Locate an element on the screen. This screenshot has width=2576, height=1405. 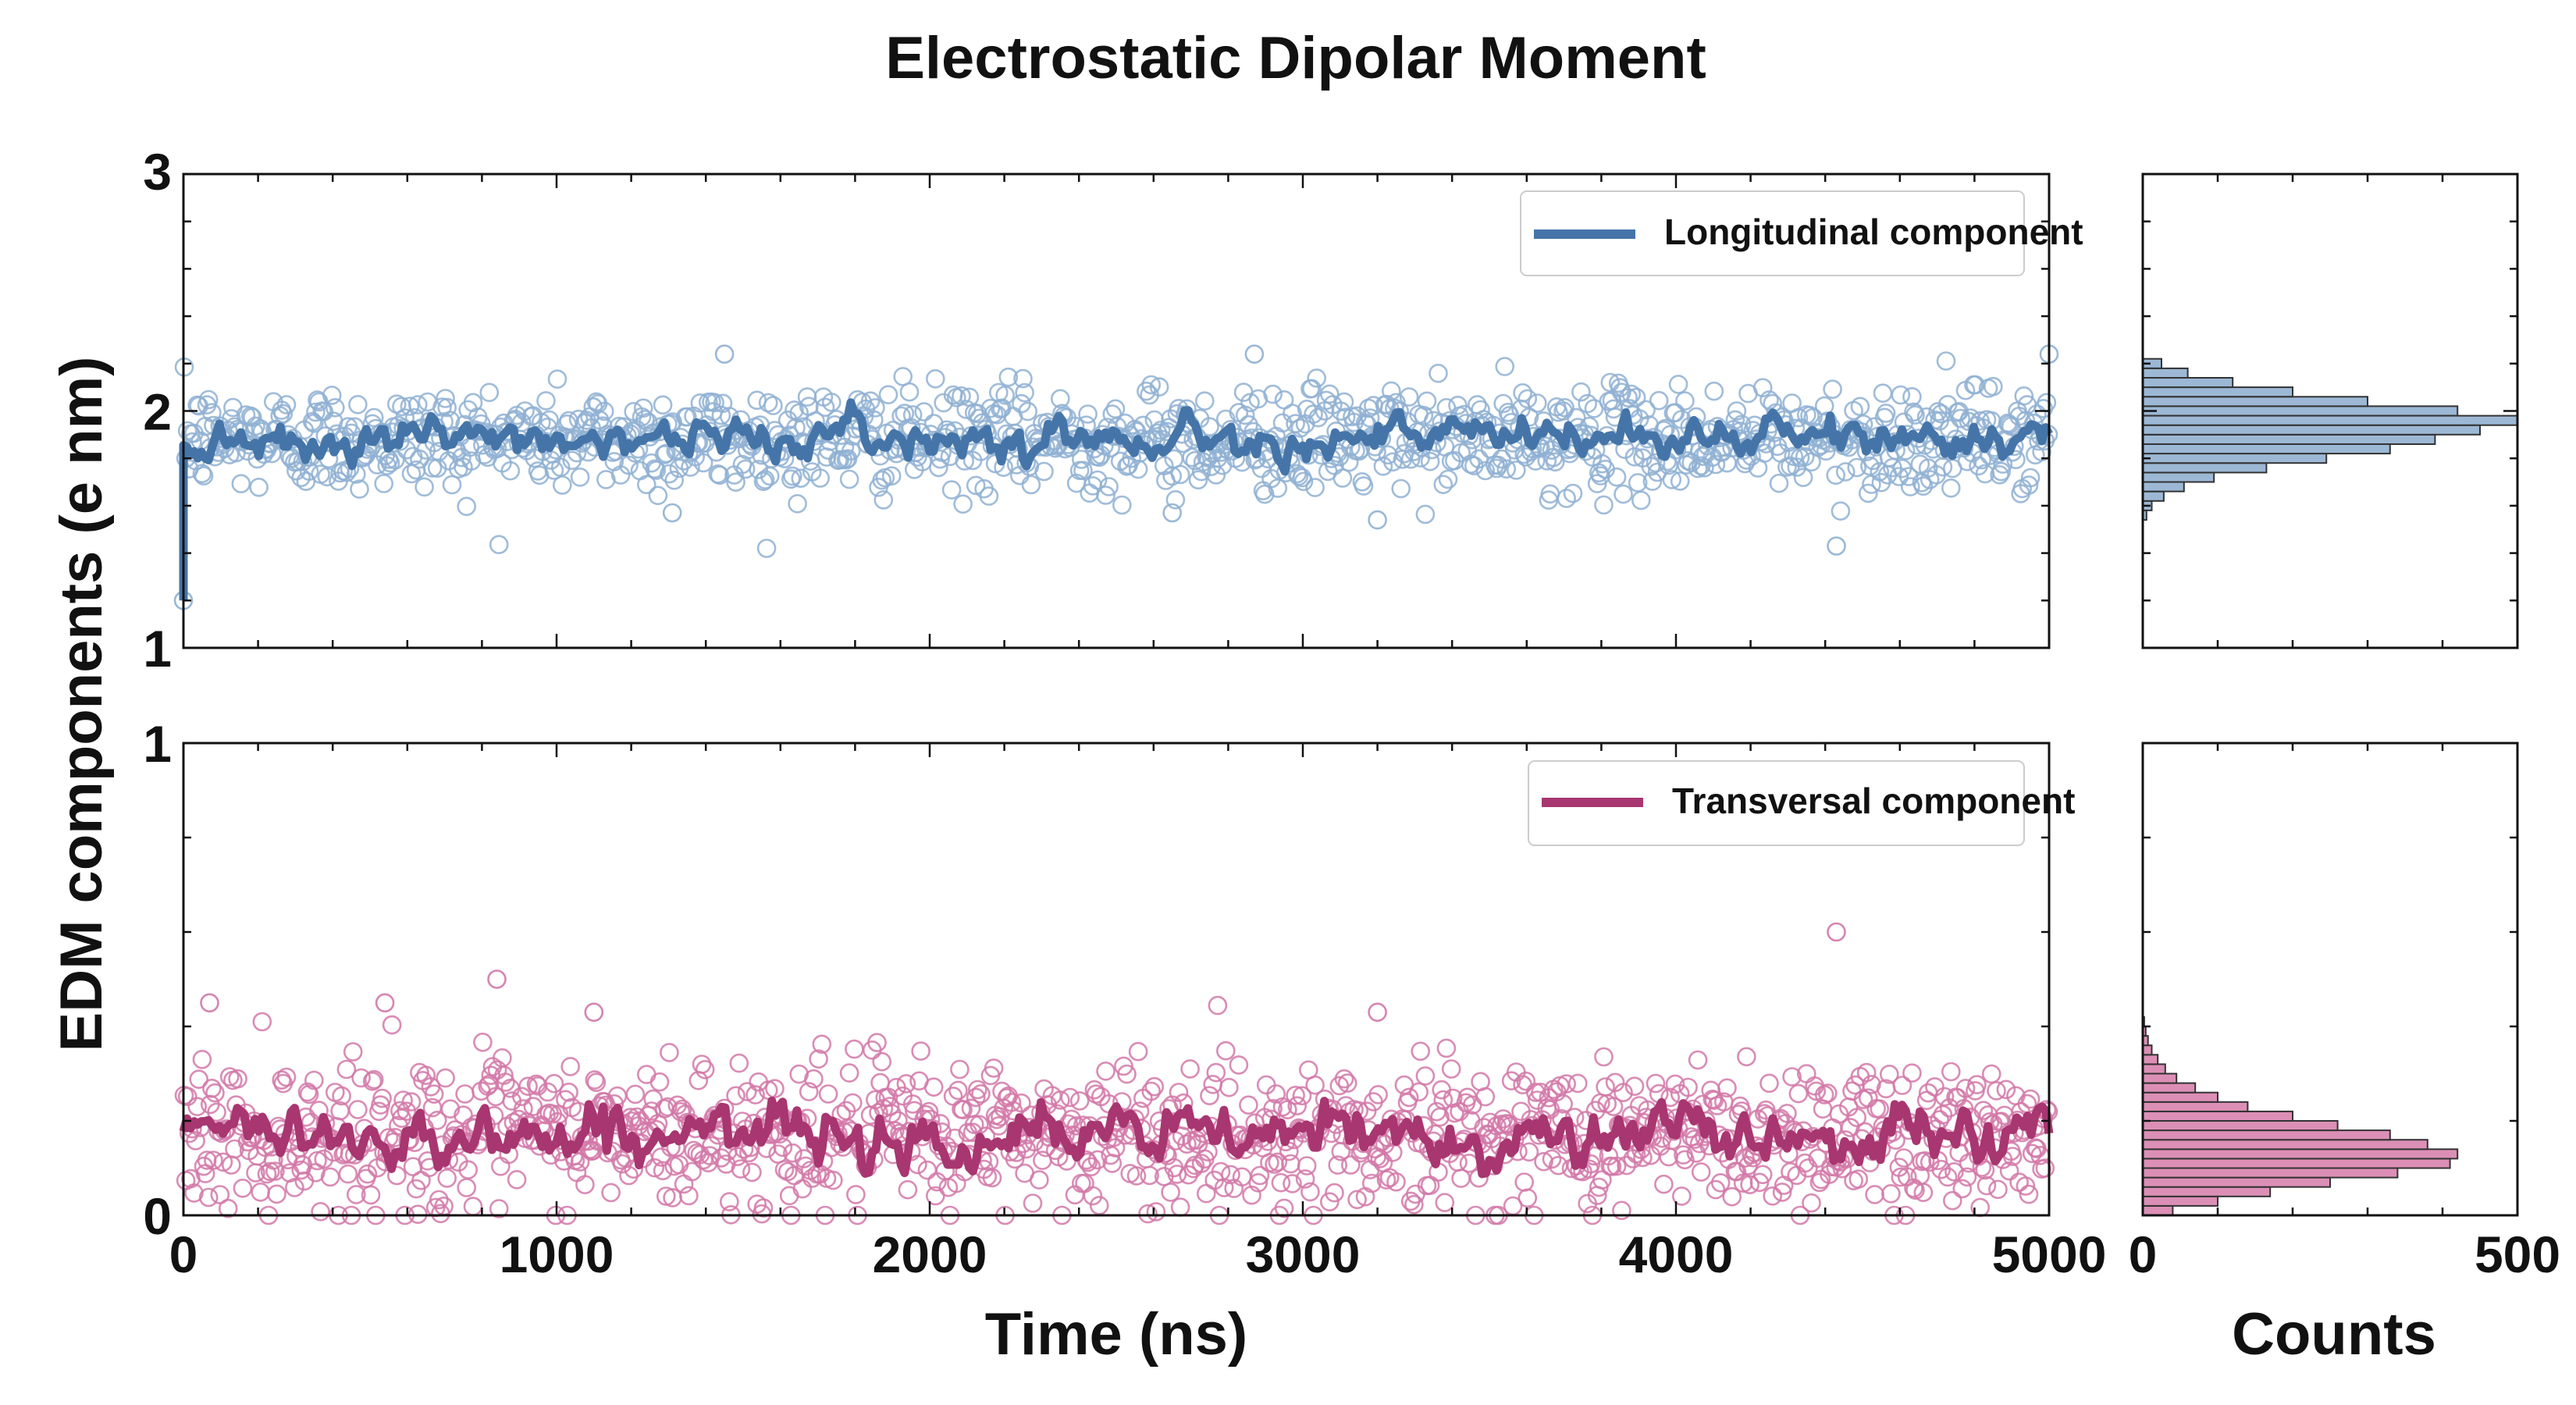
longitudinal-legend-label: Longitudinal component is located at coordinates (1873, 232).